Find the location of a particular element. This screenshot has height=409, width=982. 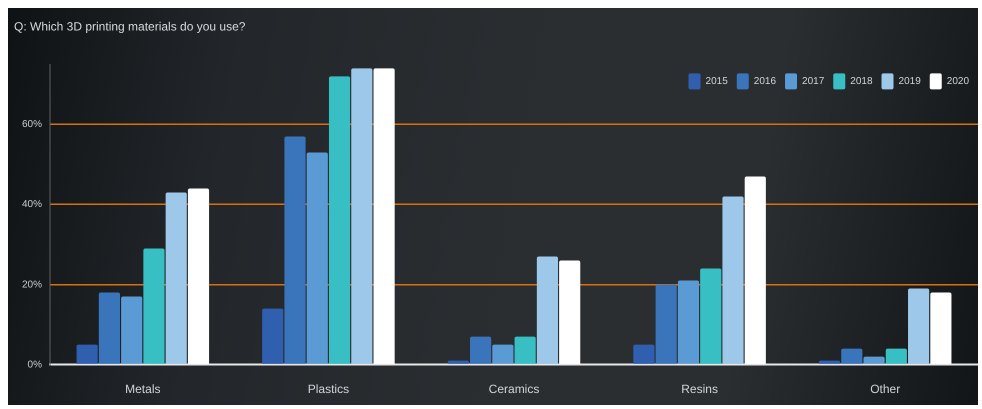

x-tick-label: Other is located at coordinates (885, 389).